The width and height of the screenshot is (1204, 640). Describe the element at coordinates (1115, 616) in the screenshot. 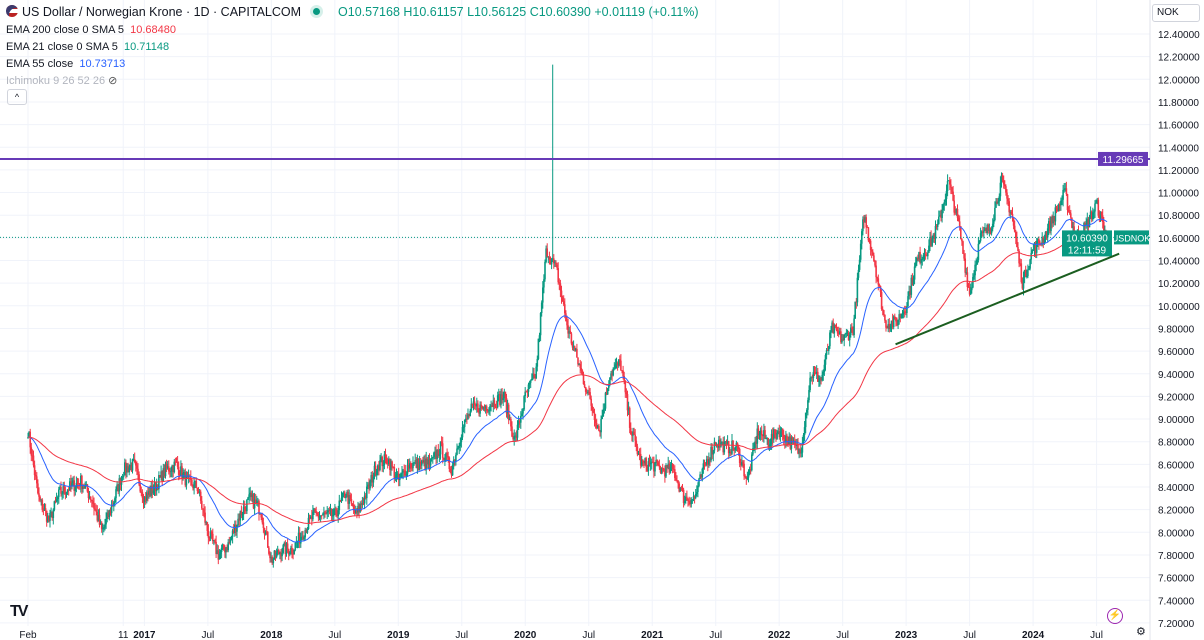

I see `flash-icon: ⚡` at that location.